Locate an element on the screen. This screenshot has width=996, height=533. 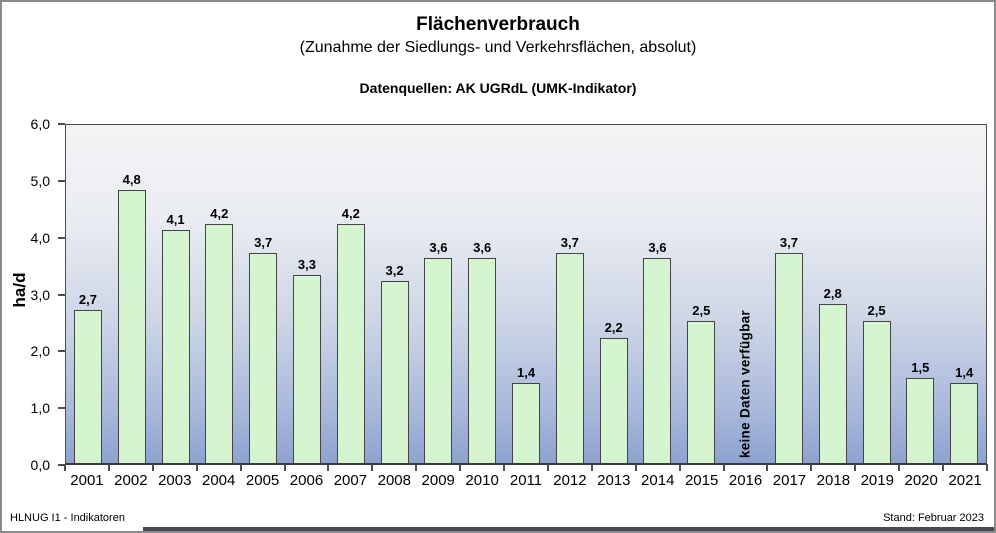
bar-2012 is located at coordinates (569, 358).